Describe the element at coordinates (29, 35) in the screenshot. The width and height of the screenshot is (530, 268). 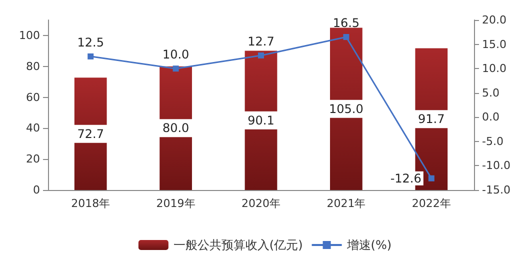
I see `y-tick-label: 100` at that location.